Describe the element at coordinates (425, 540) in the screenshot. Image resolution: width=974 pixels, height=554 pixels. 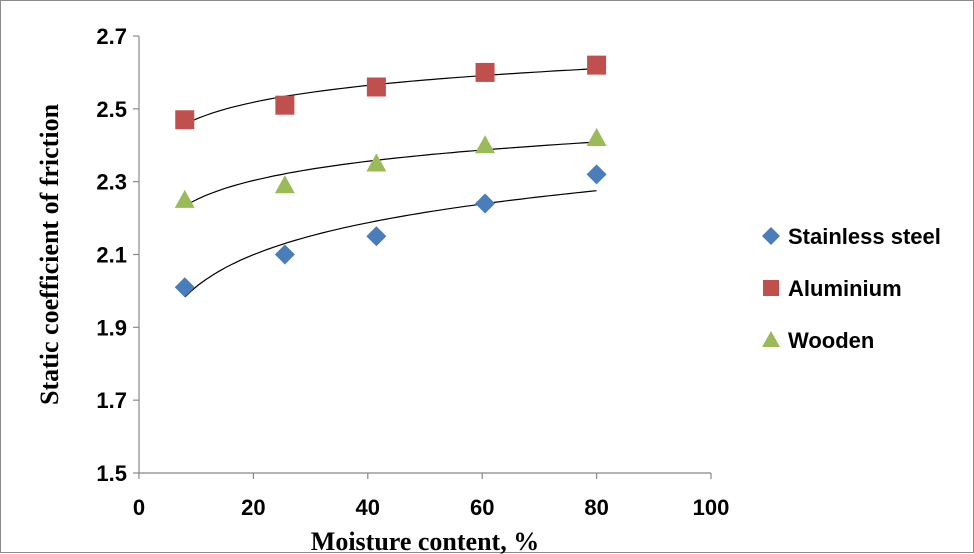
I see `x-axis-title: Moisture content, %` at that location.